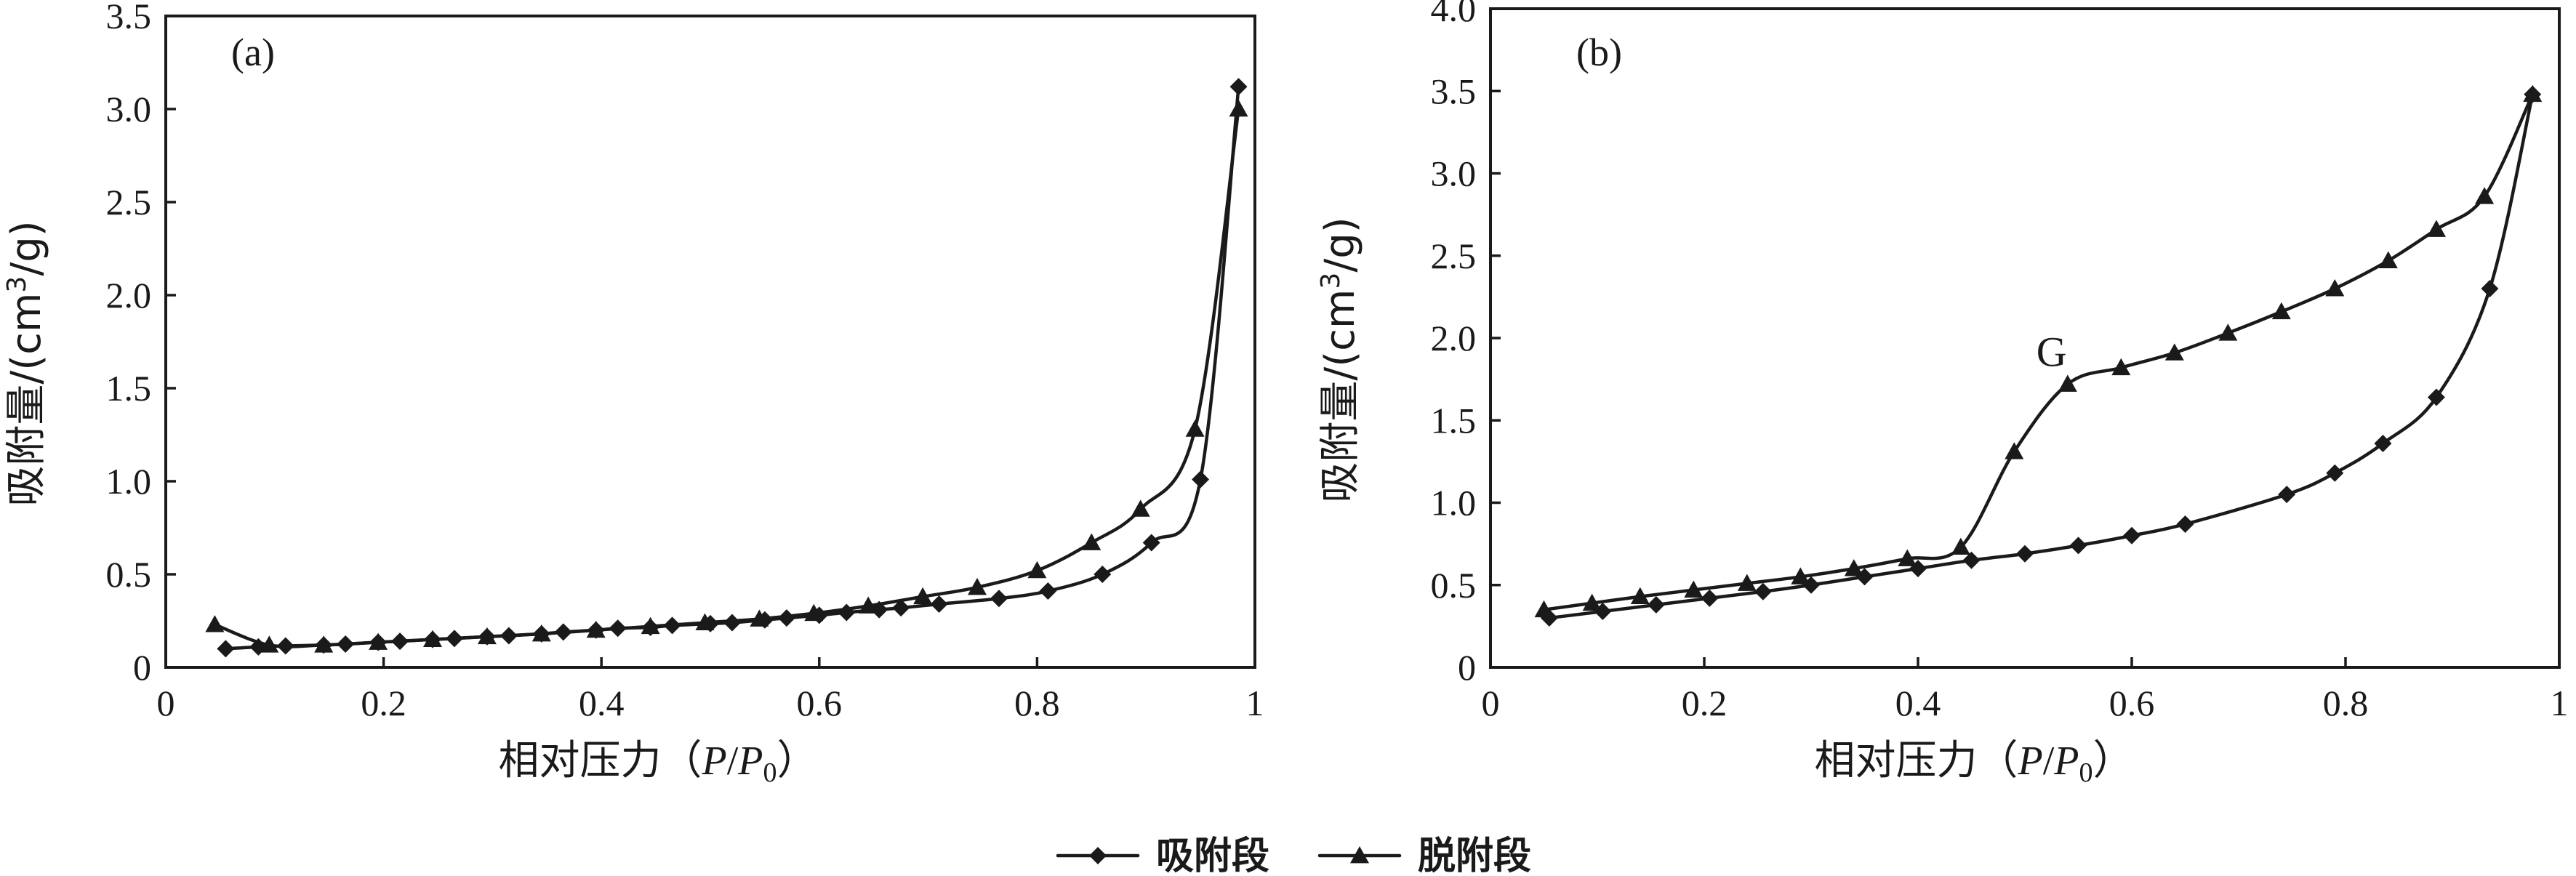  Describe the element at coordinates (1213, 855) in the screenshot. I see `legend-label: 吸附段` at that location.